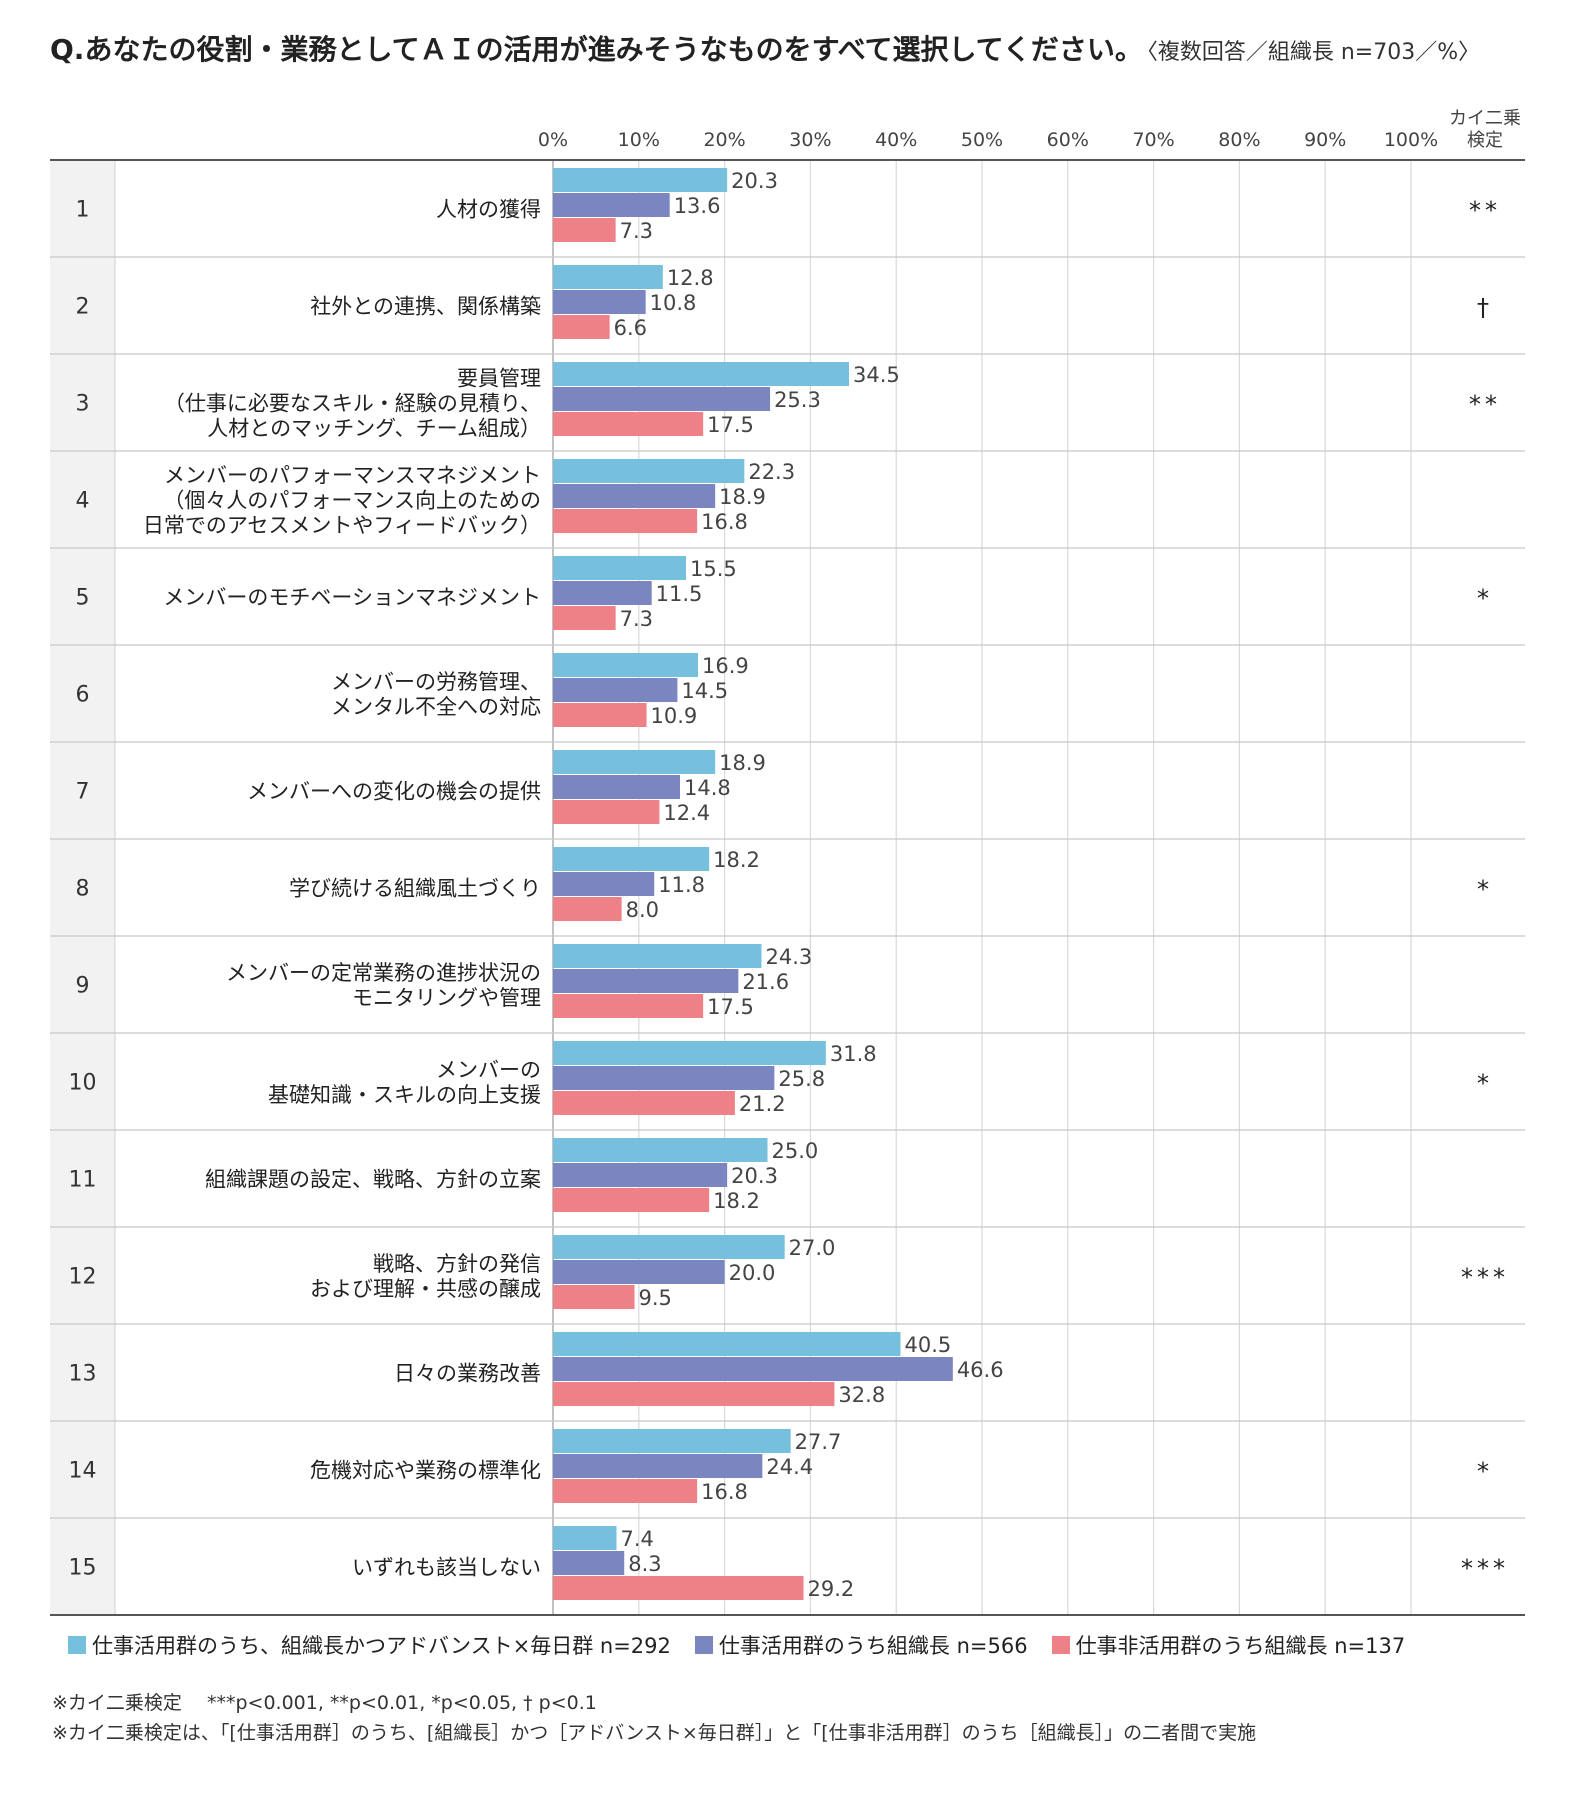 The image size is (1580, 1800). I want to click on category-label-3-line-1: 要員管理, so click(499, 379).